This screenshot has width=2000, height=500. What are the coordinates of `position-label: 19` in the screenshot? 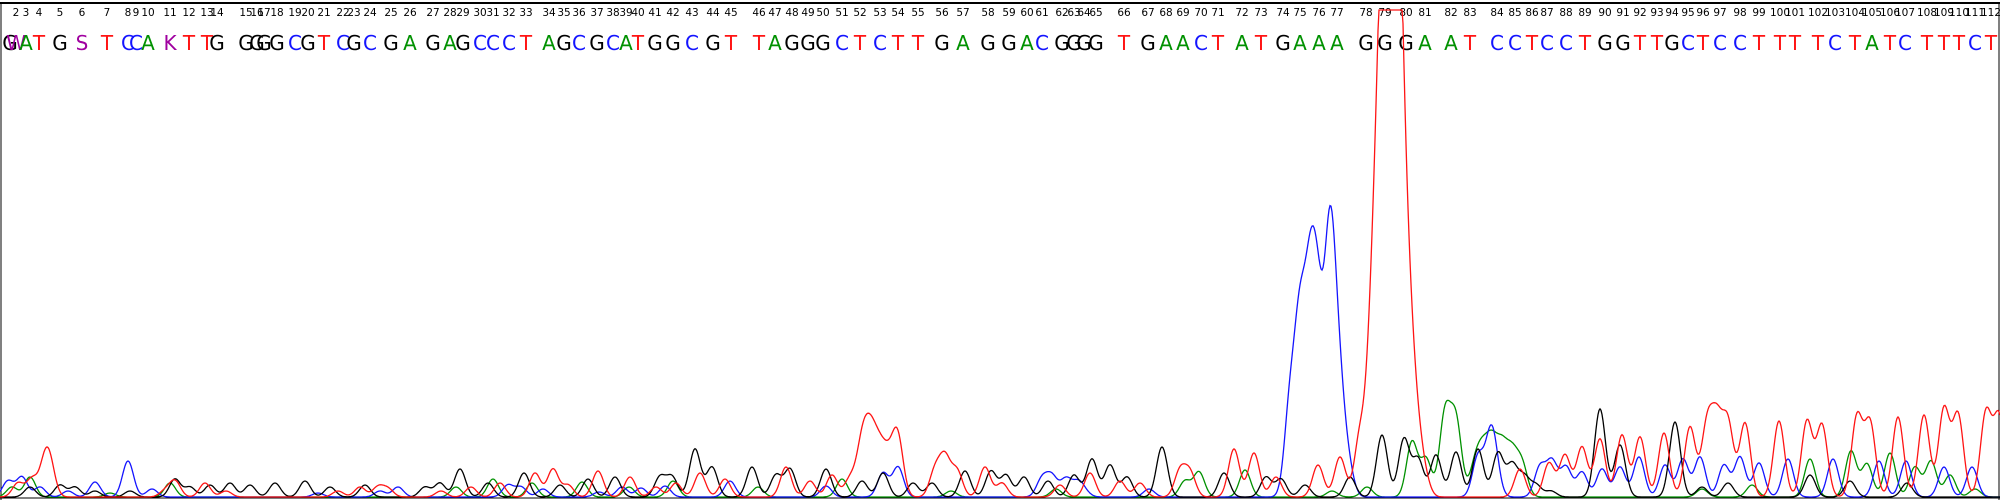 It's located at (294, 13).